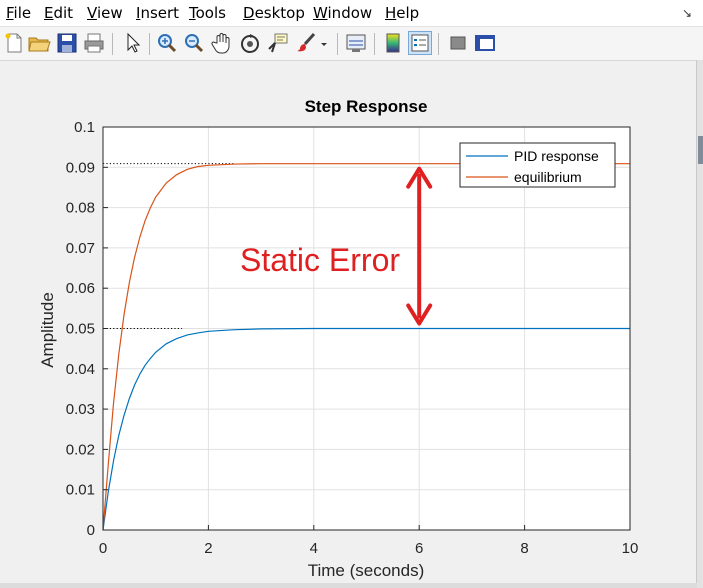 The width and height of the screenshot is (703, 588). What do you see at coordinates (80, 369) in the screenshot?
I see `y-tick-label: 0.04` at bounding box center [80, 369].